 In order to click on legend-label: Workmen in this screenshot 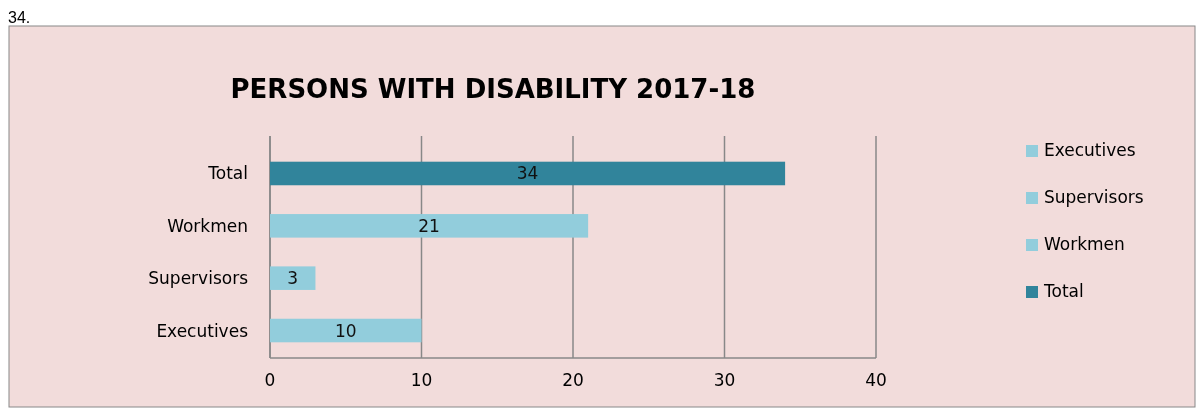, I will do `click(1084, 244)`.